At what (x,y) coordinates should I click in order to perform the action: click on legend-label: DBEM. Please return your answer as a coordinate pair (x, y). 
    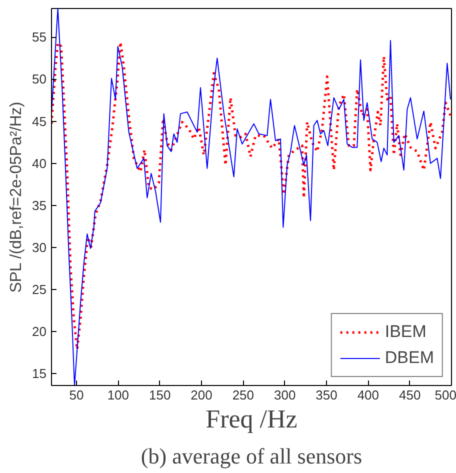
    Looking at the image, I should click on (409, 358).